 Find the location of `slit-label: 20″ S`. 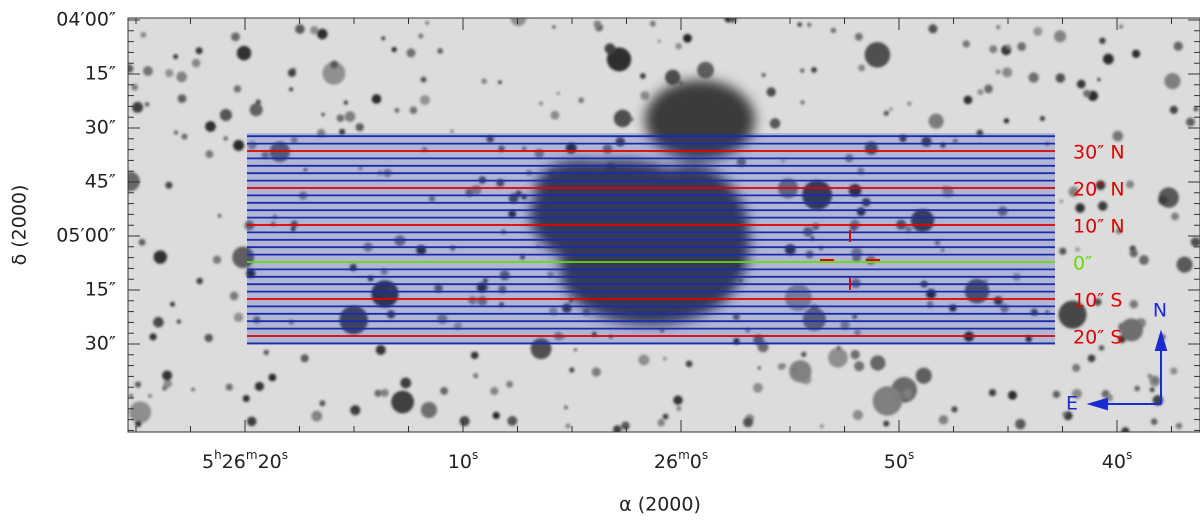

slit-label: 20″ S is located at coordinates (1097, 338).